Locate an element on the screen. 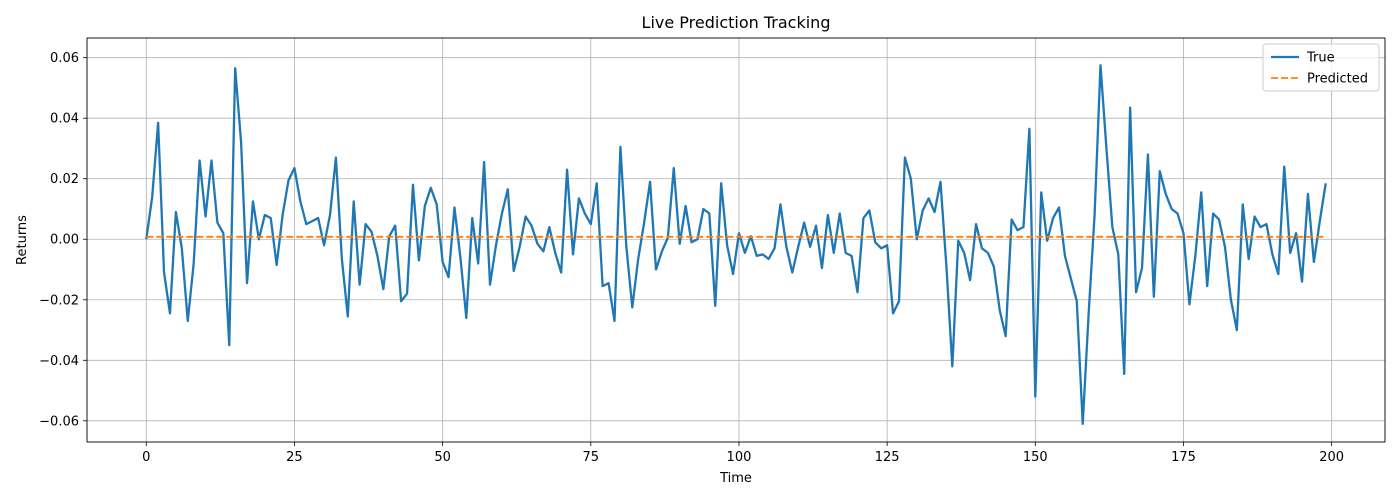  y-tick-label: 0.02 is located at coordinates (64, 179).